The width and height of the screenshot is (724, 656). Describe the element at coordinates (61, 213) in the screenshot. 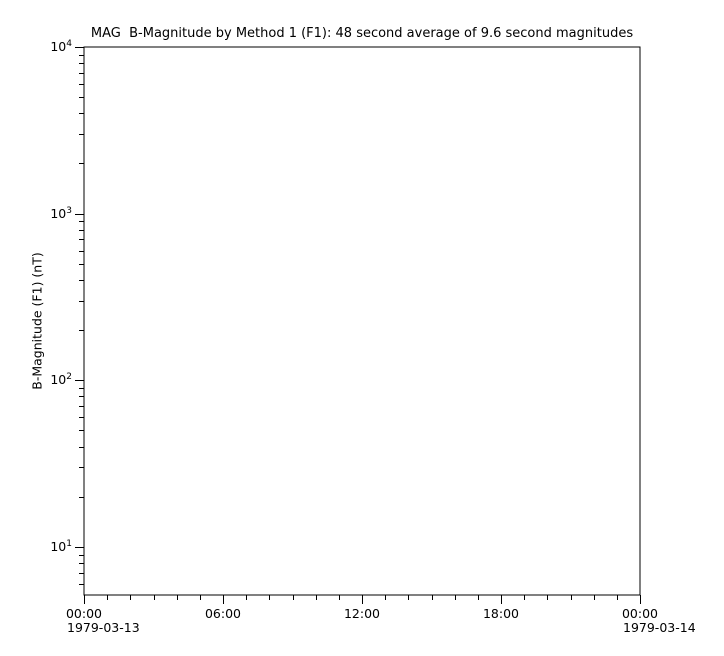

I see `y-tick-label: 103` at that location.